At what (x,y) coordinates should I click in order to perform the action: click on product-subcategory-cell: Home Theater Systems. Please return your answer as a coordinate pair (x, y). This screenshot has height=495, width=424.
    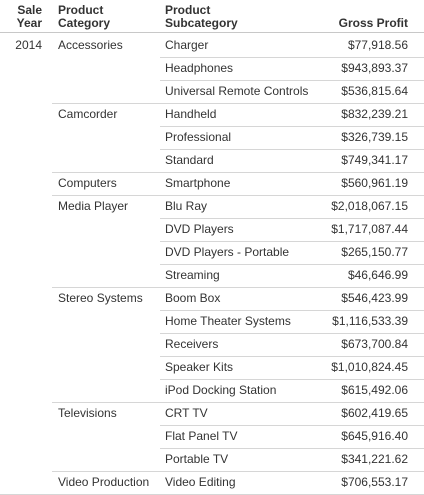
    Looking at the image, I should click on (228, 321).